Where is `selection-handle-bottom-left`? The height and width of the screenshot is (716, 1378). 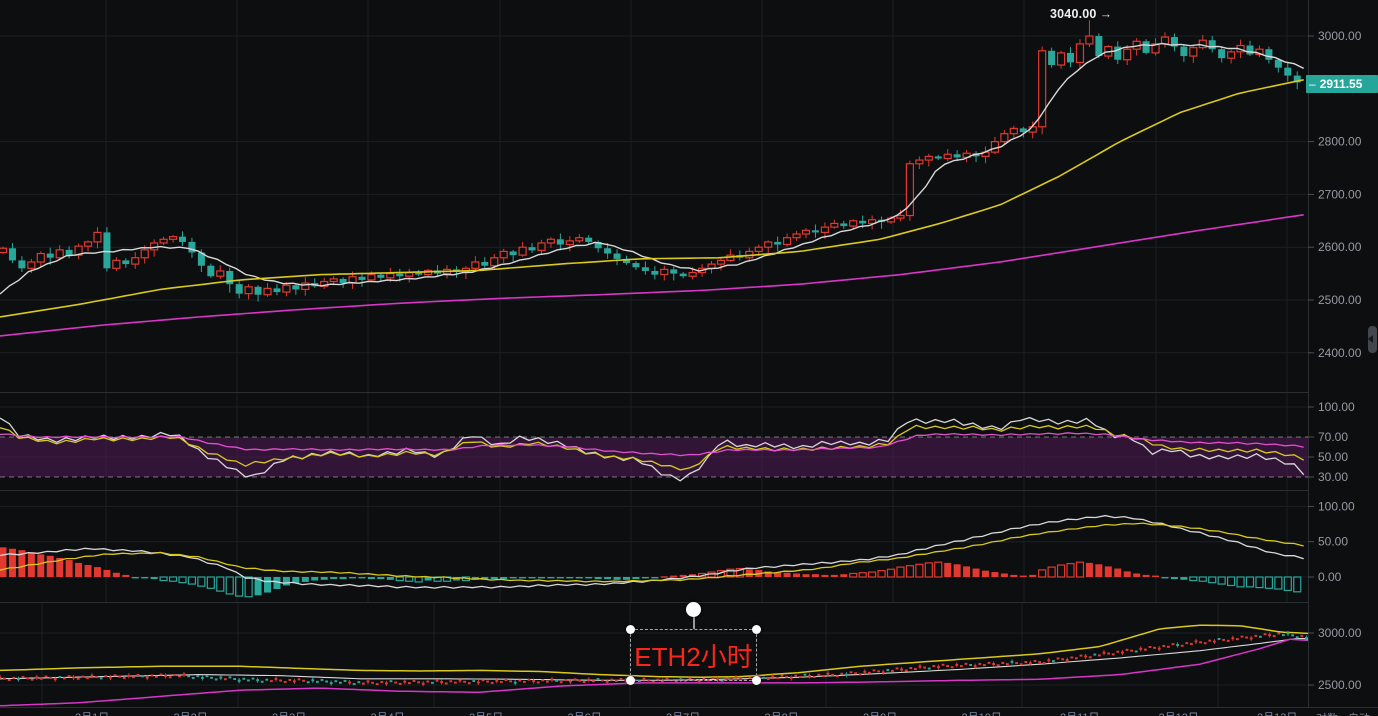
selection-handle-bottom-left is located at coordinates (630, 680).